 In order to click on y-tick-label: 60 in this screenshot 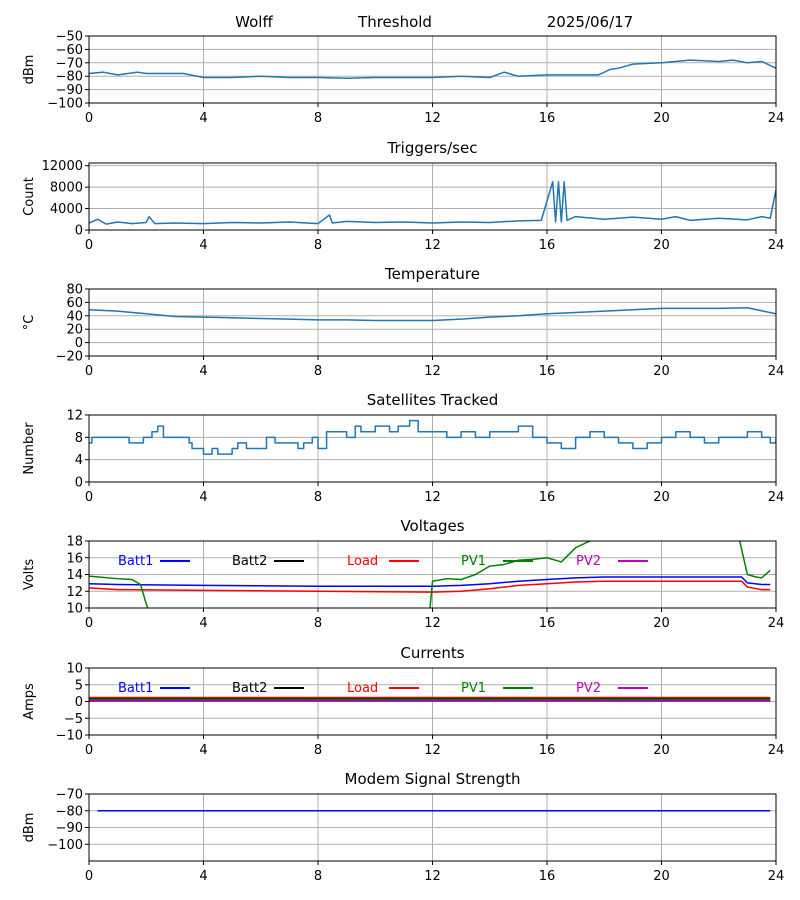, I will do `click(74, 303)`.